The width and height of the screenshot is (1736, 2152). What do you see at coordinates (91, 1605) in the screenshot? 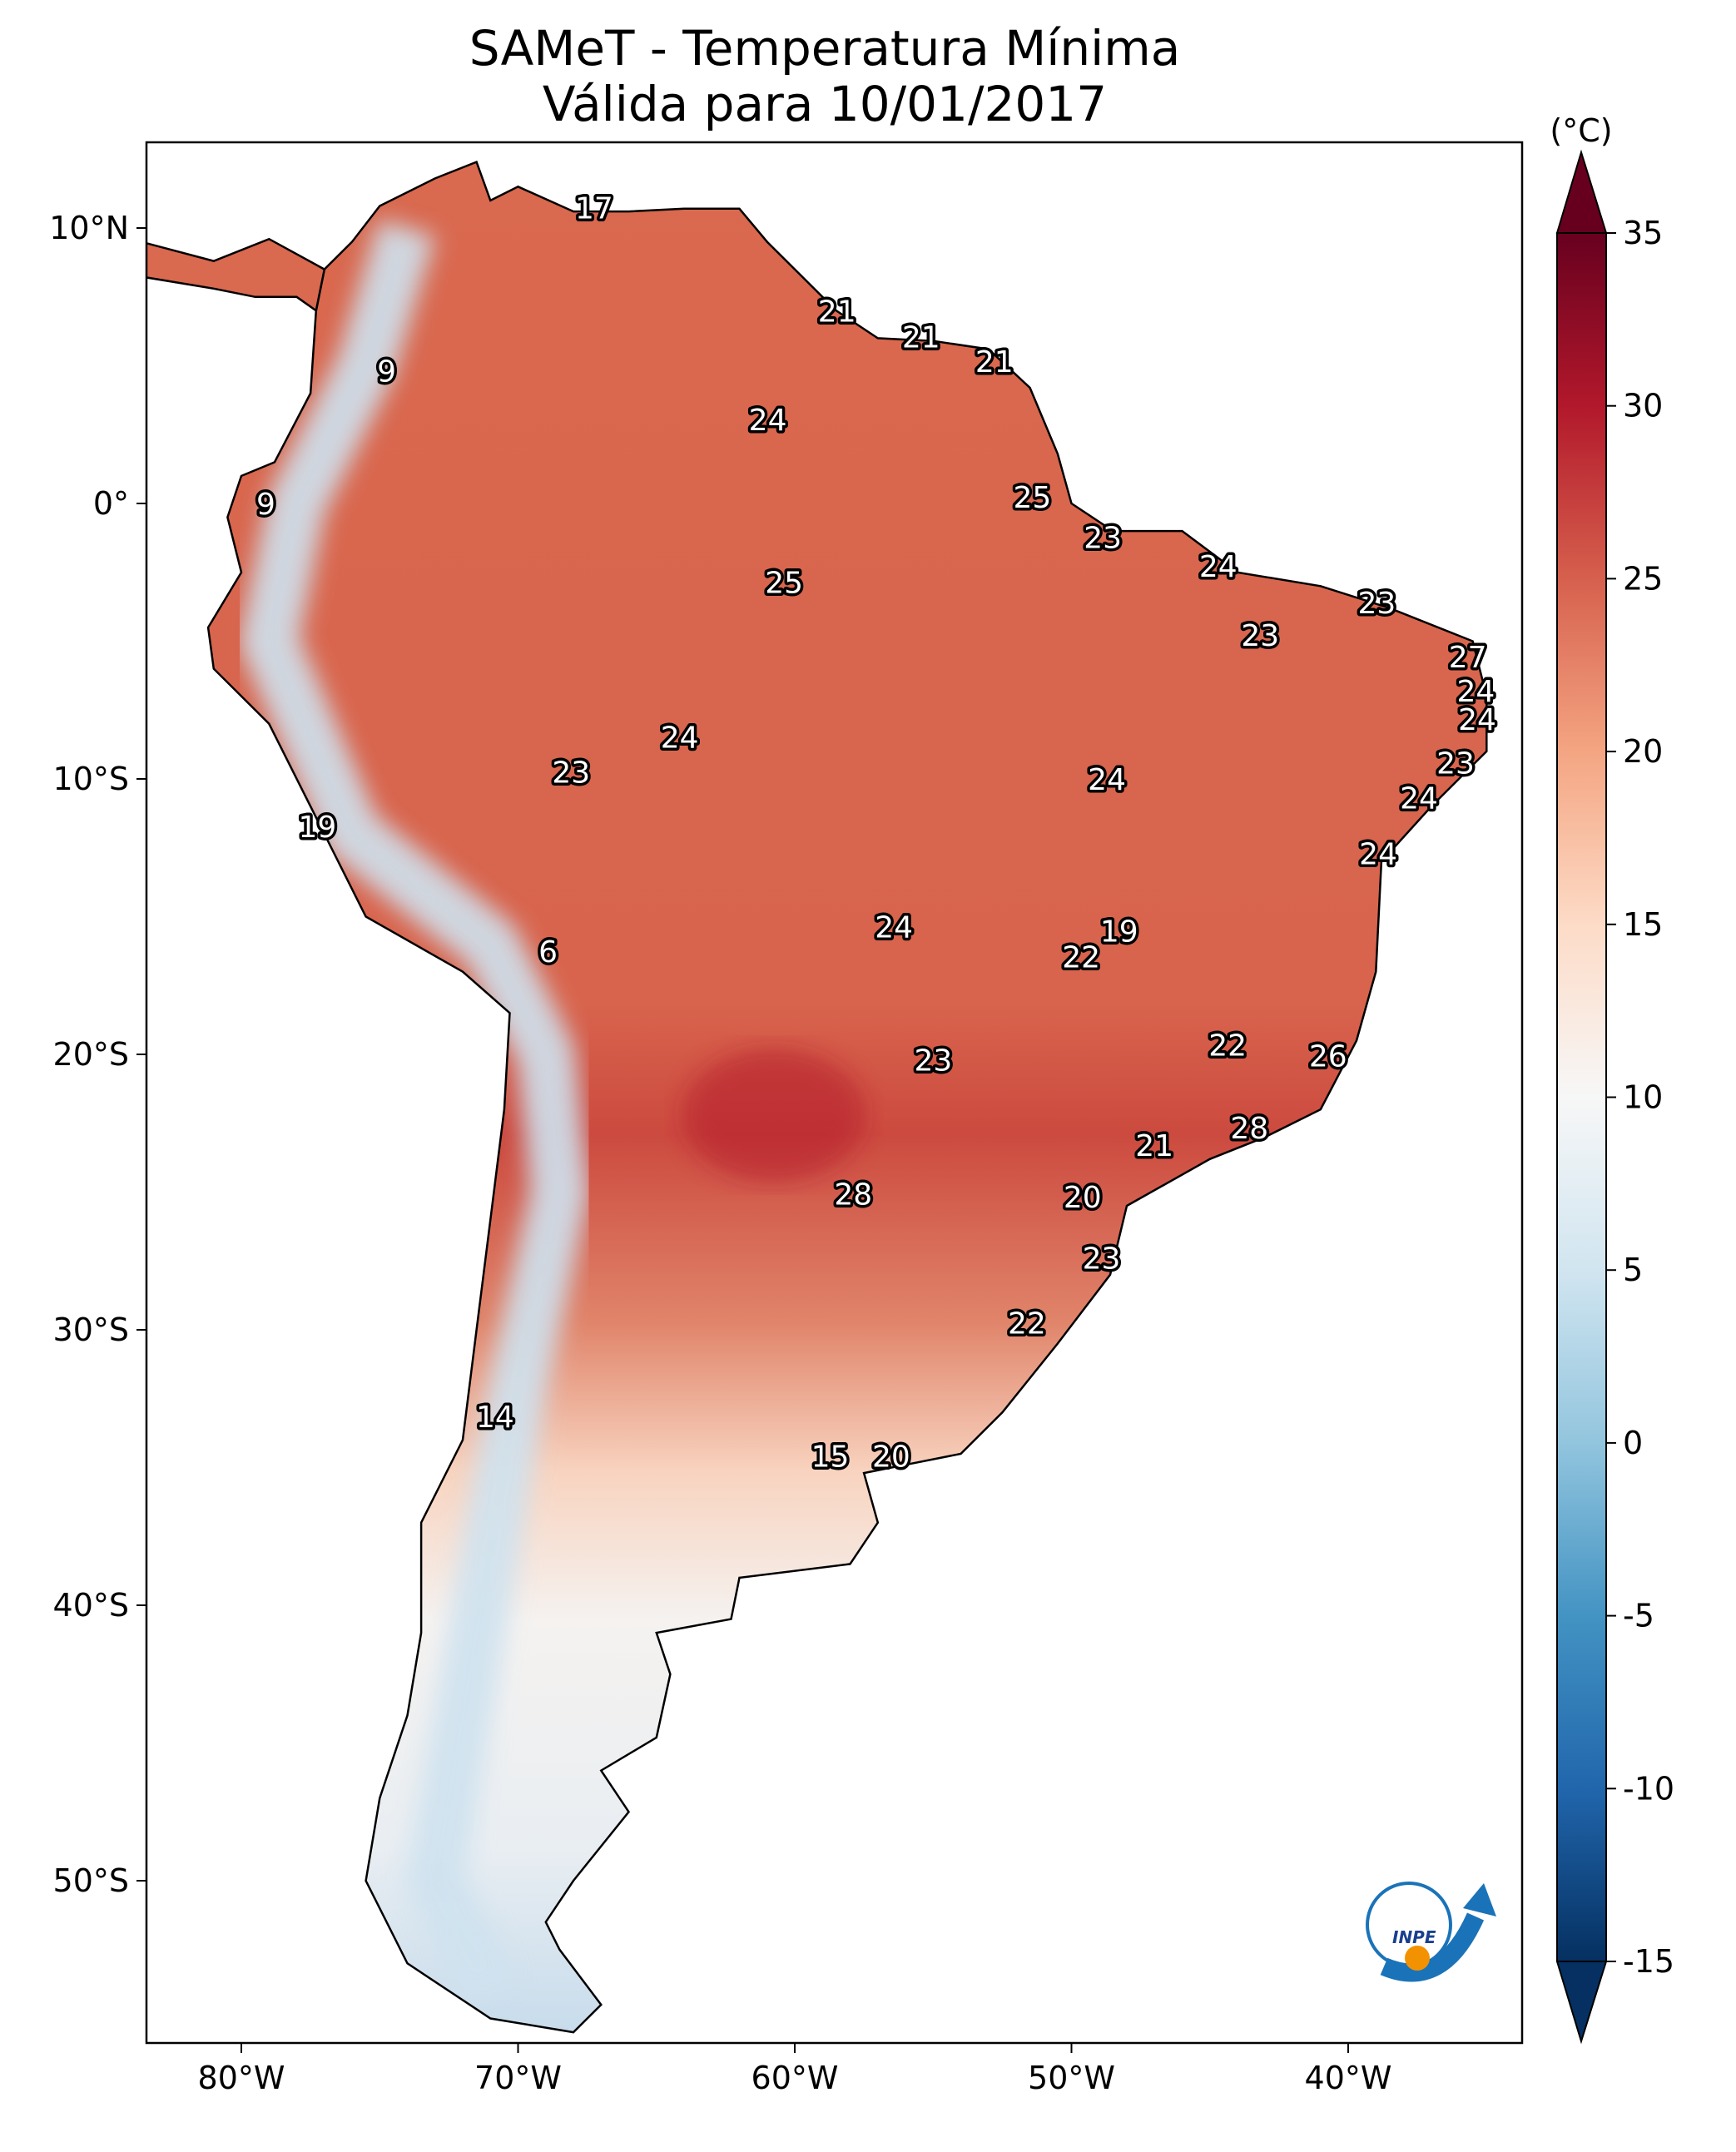
I see `lat-tick-label: 40°S` at bounding box center [91, 1605].